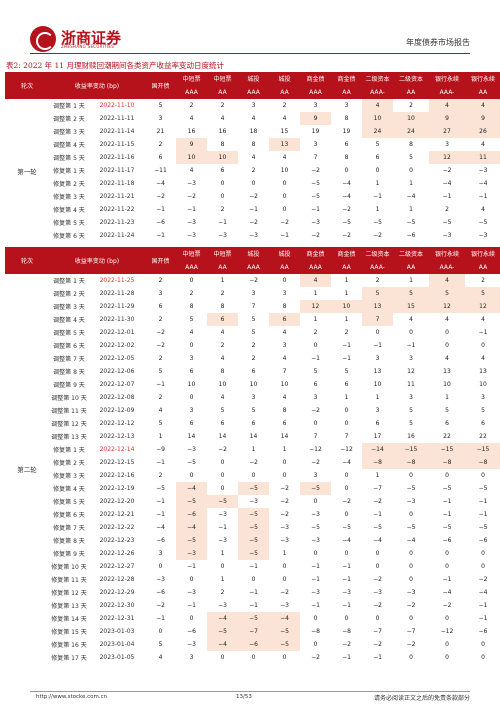 This screenshot has width=500, height=707. Describe the element at coordinates (482, 157) in the screenshot. I see `value-cell: 11` at that location.